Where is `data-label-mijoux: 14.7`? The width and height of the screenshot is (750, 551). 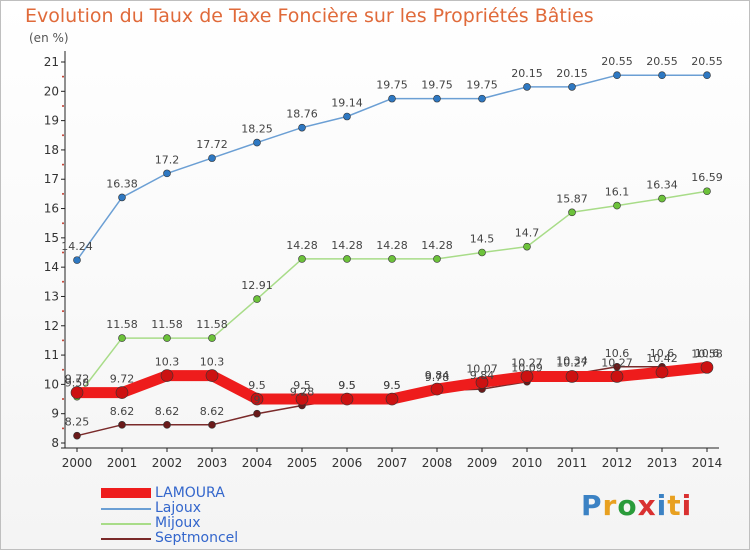
data-label-mijoux: 14.7 is located at coordinates (527, 233).